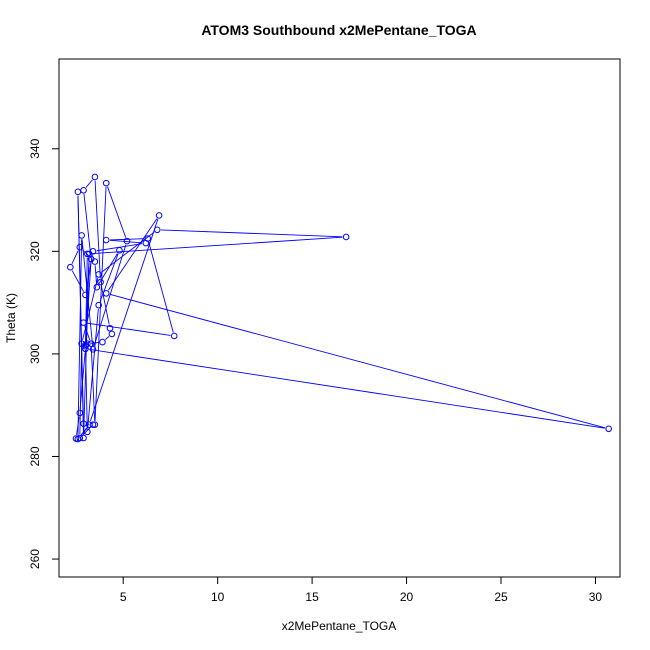 This screenshot has height=650, width=650. Describe the element at coordinates (596, 597) in the screenshot. I see `x-tick-label: 30` at that location.